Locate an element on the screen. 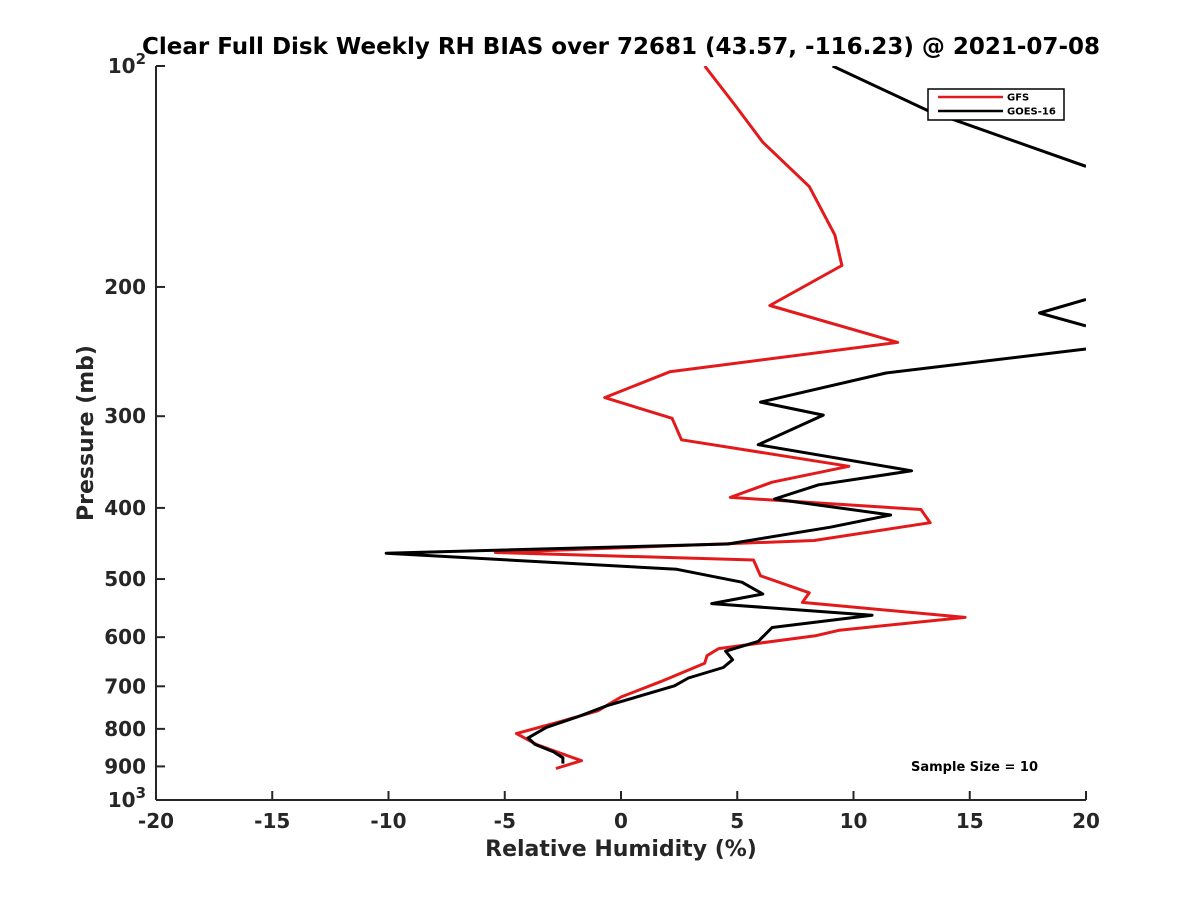 Image resolution: width=1200 pixels, height=900 pixels. y-tick-label: 900 is located at coordinates (125, 766).